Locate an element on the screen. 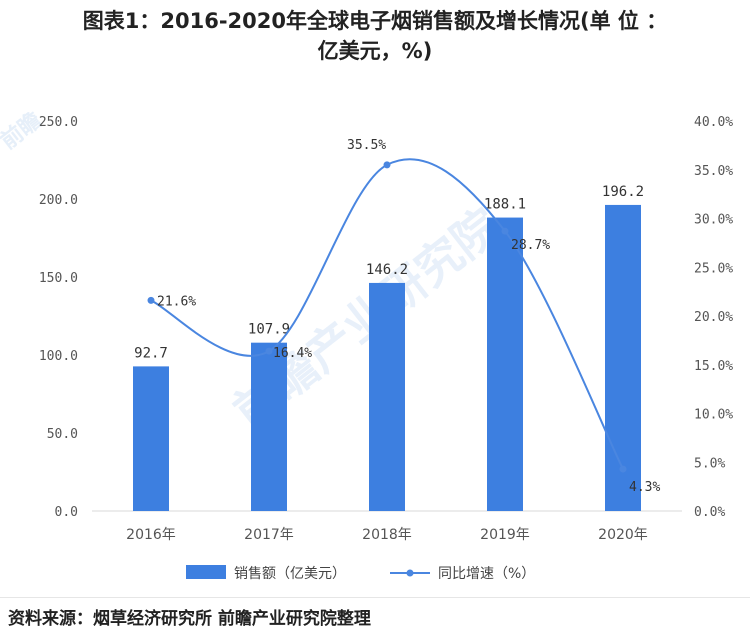 The image size is (750, 634). bar-value-label: 92.7 is located at coordinates (151, 353).